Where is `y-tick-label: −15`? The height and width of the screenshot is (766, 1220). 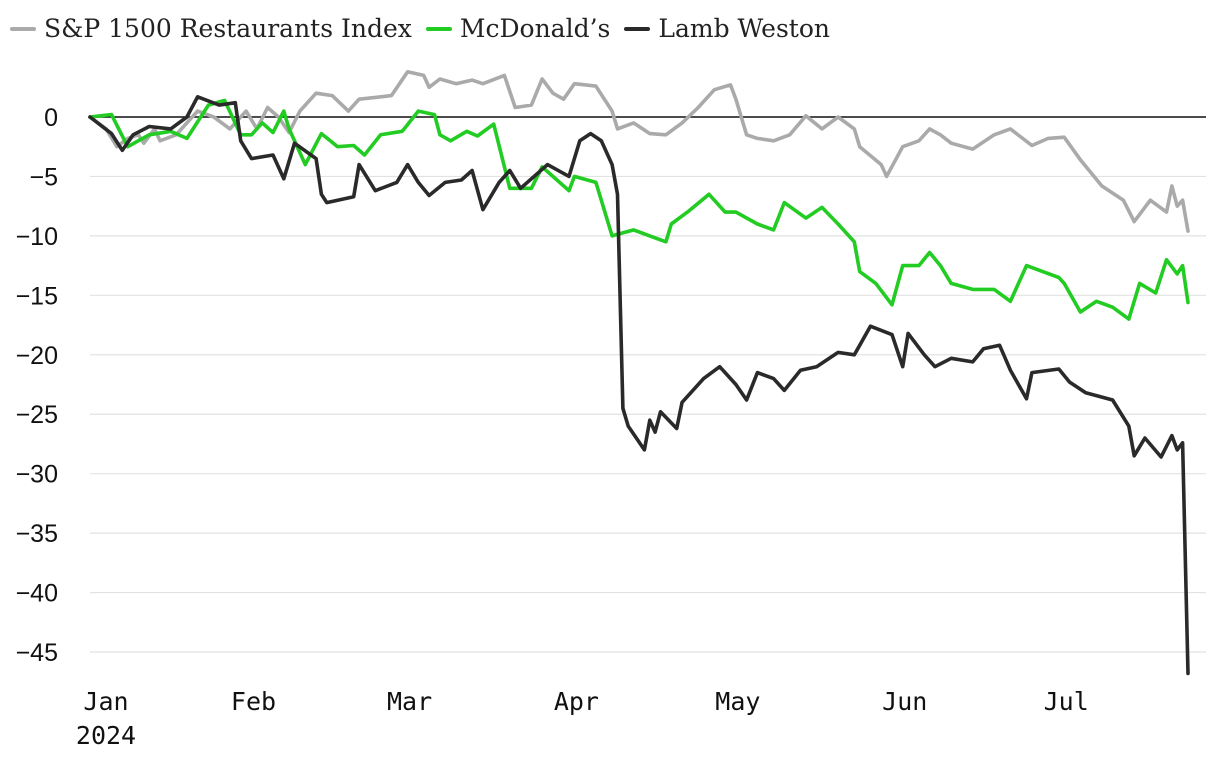
y-tick-label: −15 is located at coordinates (37, 296).